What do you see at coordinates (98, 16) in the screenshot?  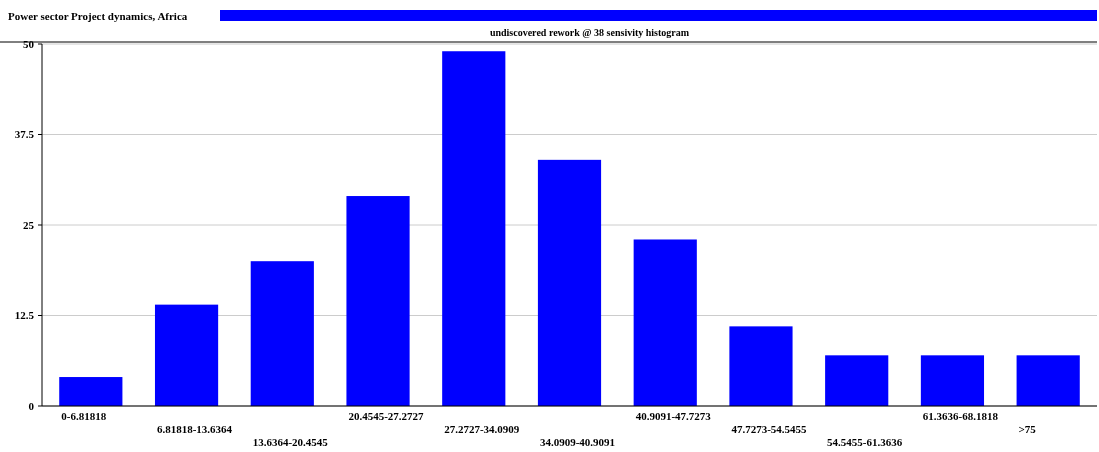 I see `chart-title: Power sector Project dynamics, Africa` at bounding box center [98, 16].